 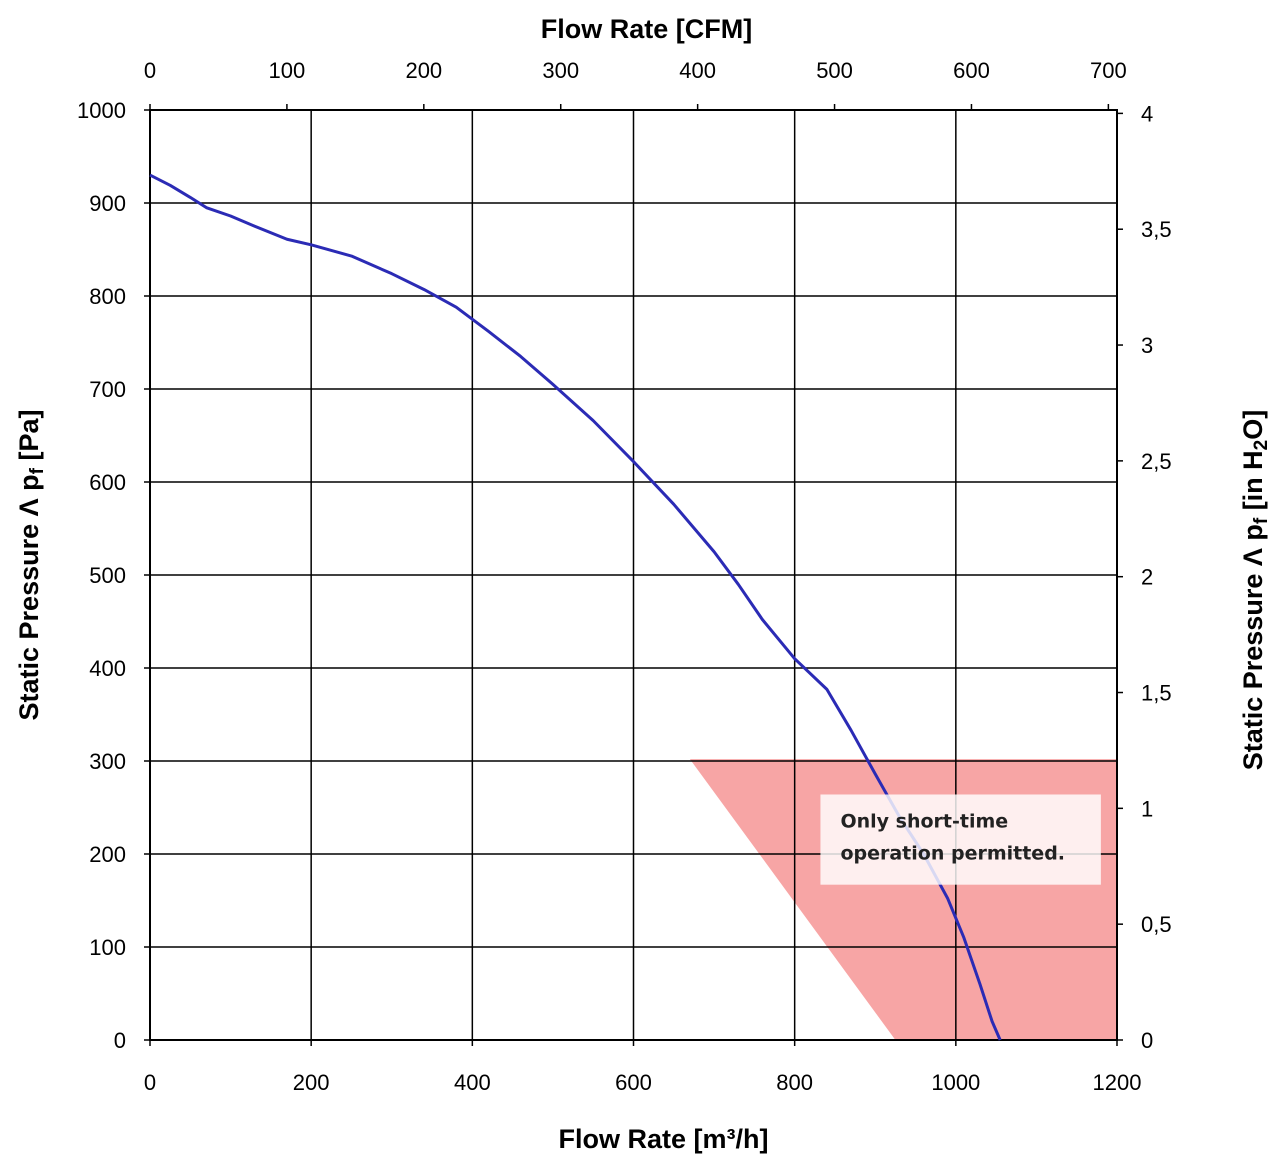 I want to click on bottom-tick-label: 400, so click(x=472, y=1082).